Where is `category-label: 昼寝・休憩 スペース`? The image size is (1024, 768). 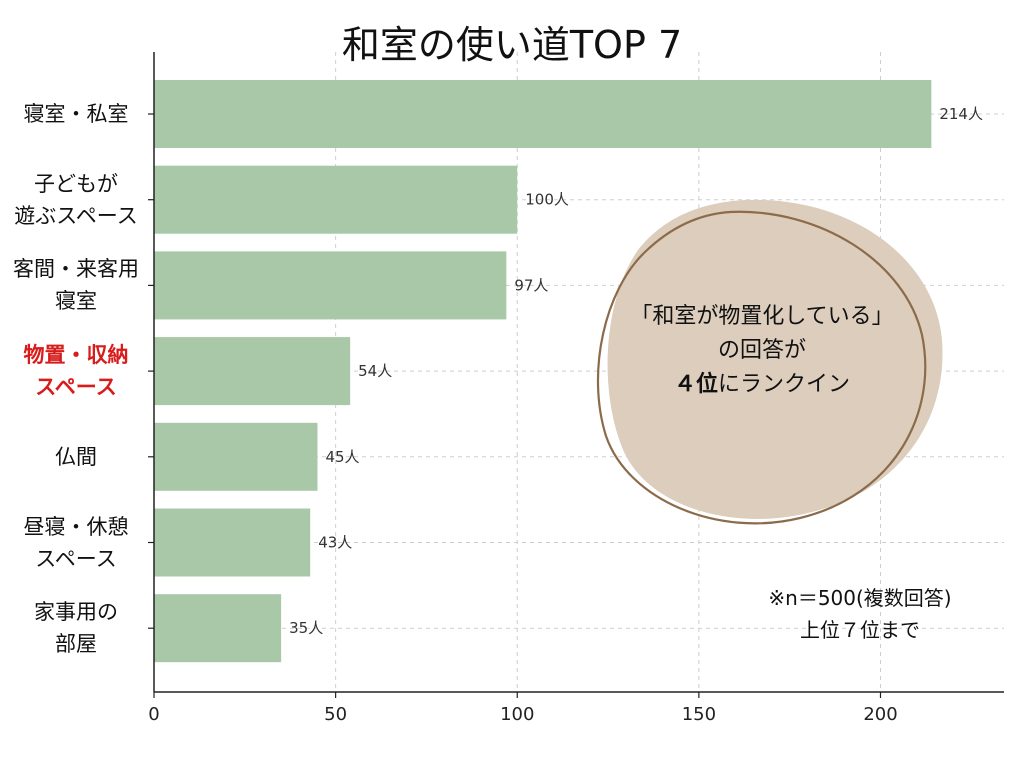 category-label: 昼寝・休憩 スペース is located at coordinates (76, 543).